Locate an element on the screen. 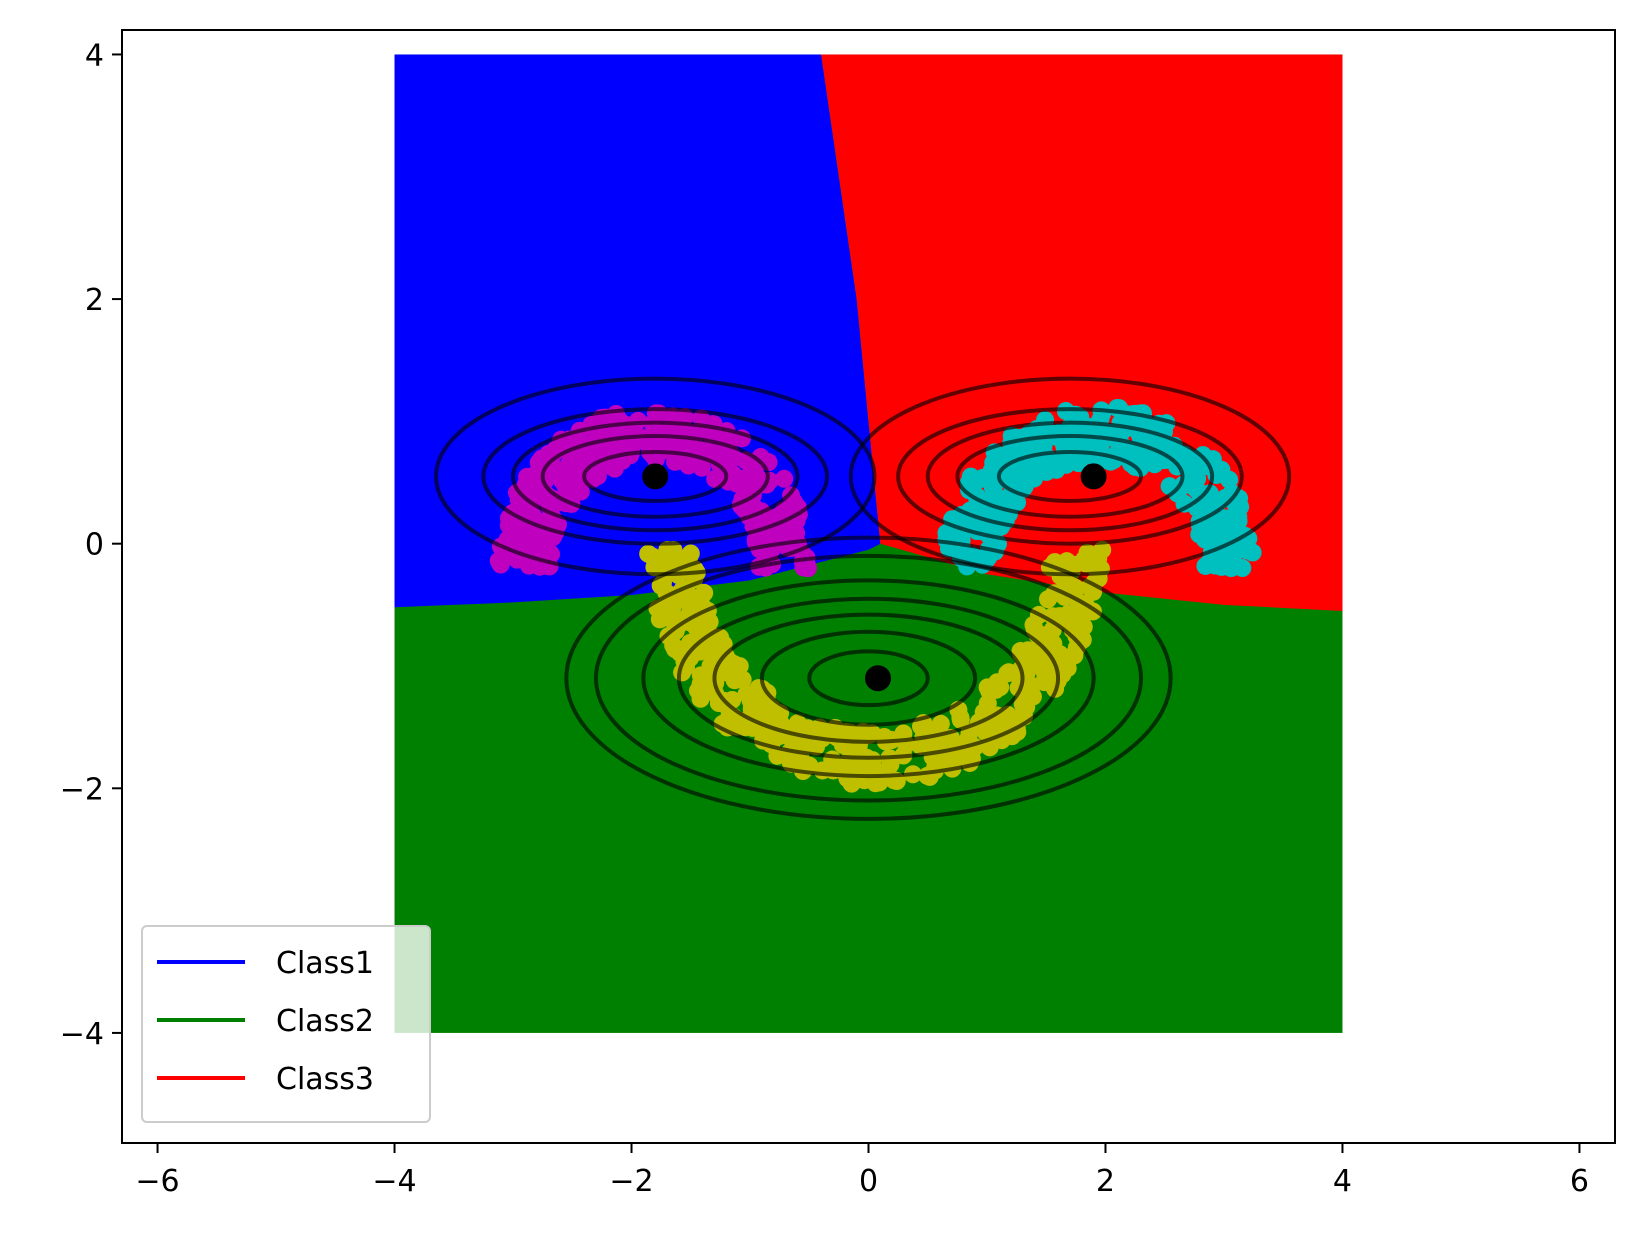  y-tick-label: −2 is located at coordinates (82, 789).